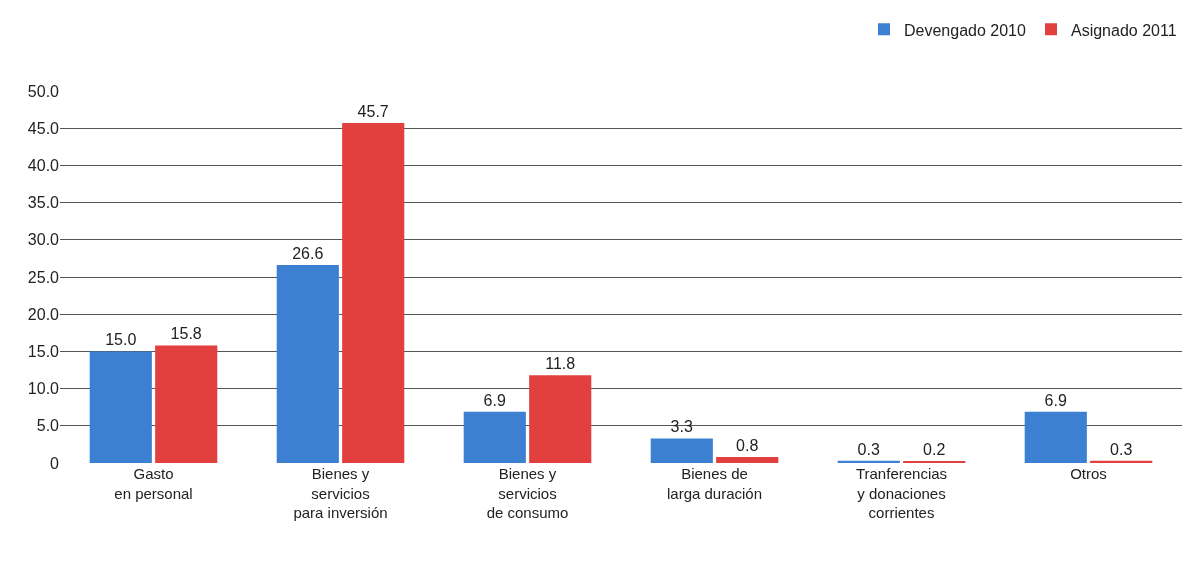 This screenshot has width=1202, height=573. I want to click on y-tick-label: 20.0, so click(43, 314).